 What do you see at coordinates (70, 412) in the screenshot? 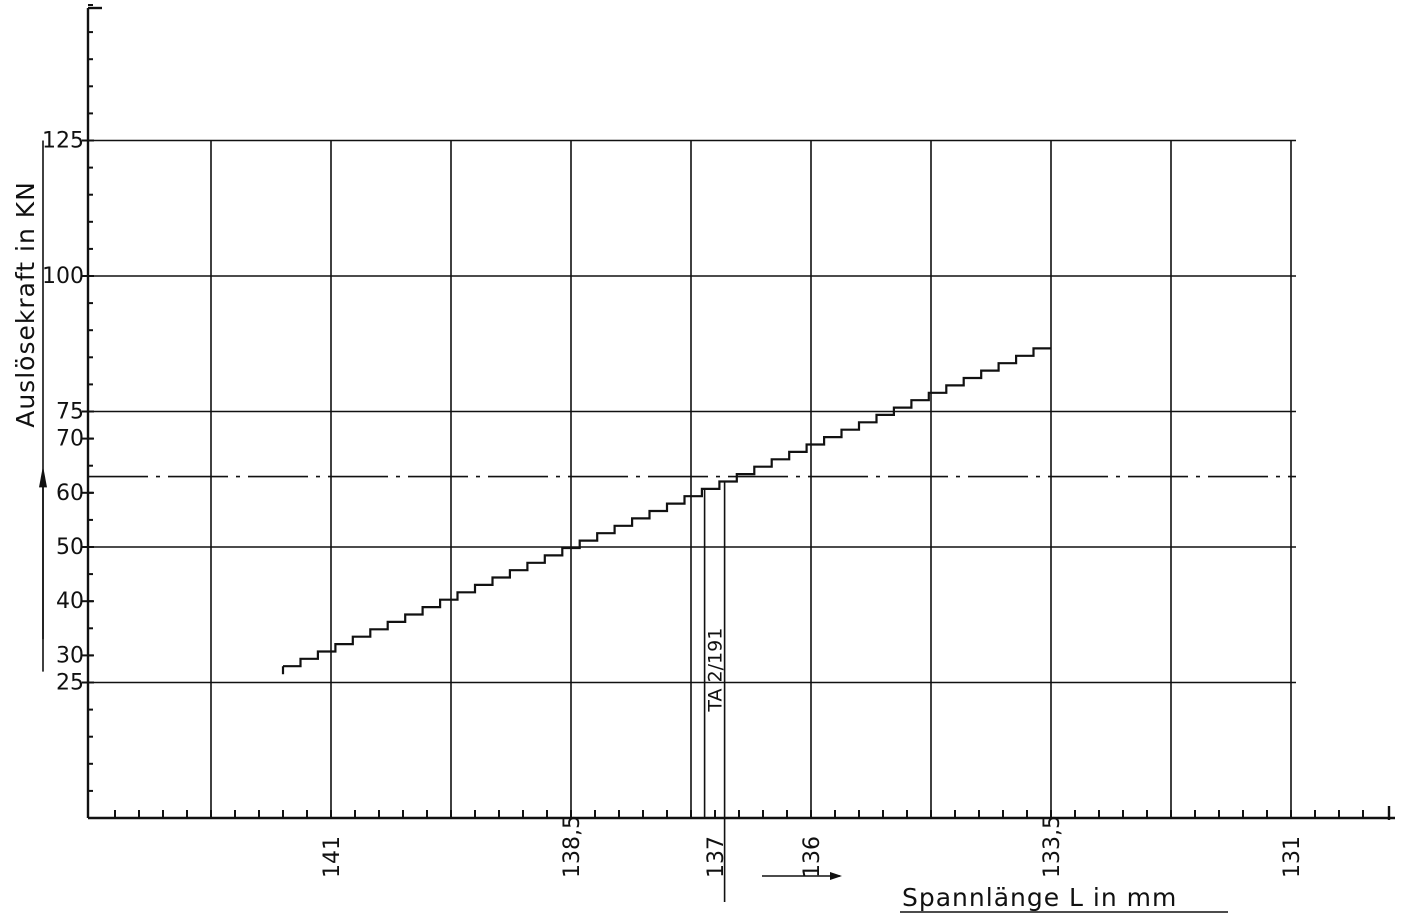
I see `y-tick-label: 75` at bounding box center [70, 412].